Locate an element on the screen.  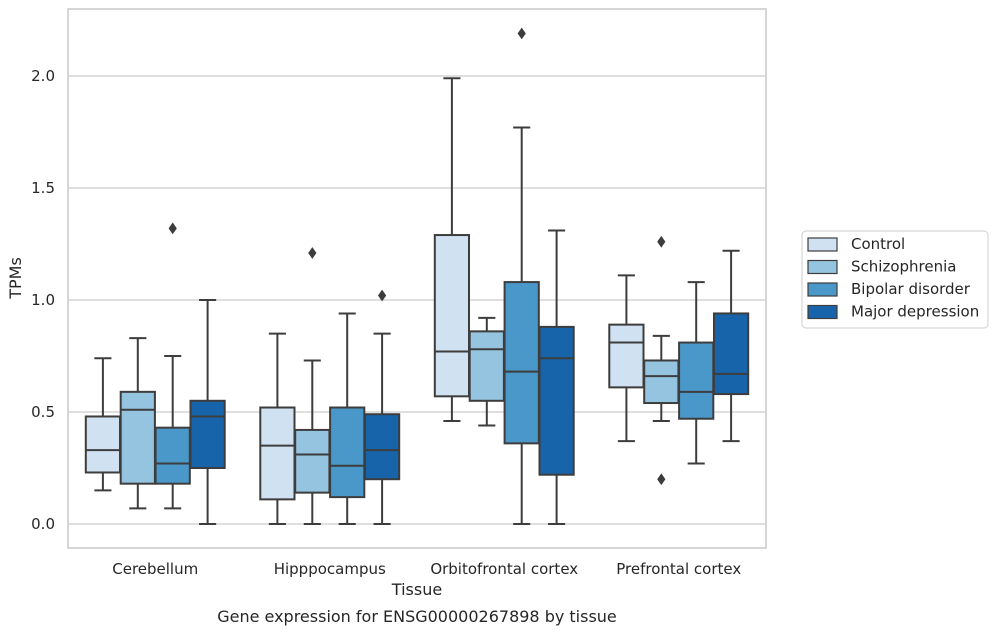
legend-label: Bipolar disorder is located at coordinates (911, 289).